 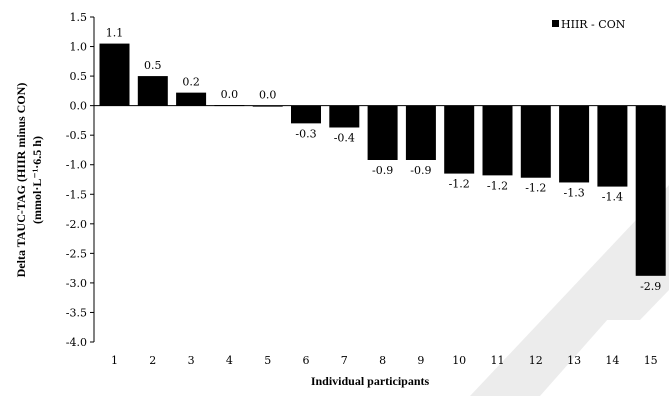 What do you see at coordinates (344, 138) in the screenshot?
I see `data-label: -0.4` at bounding box center [344, 138].